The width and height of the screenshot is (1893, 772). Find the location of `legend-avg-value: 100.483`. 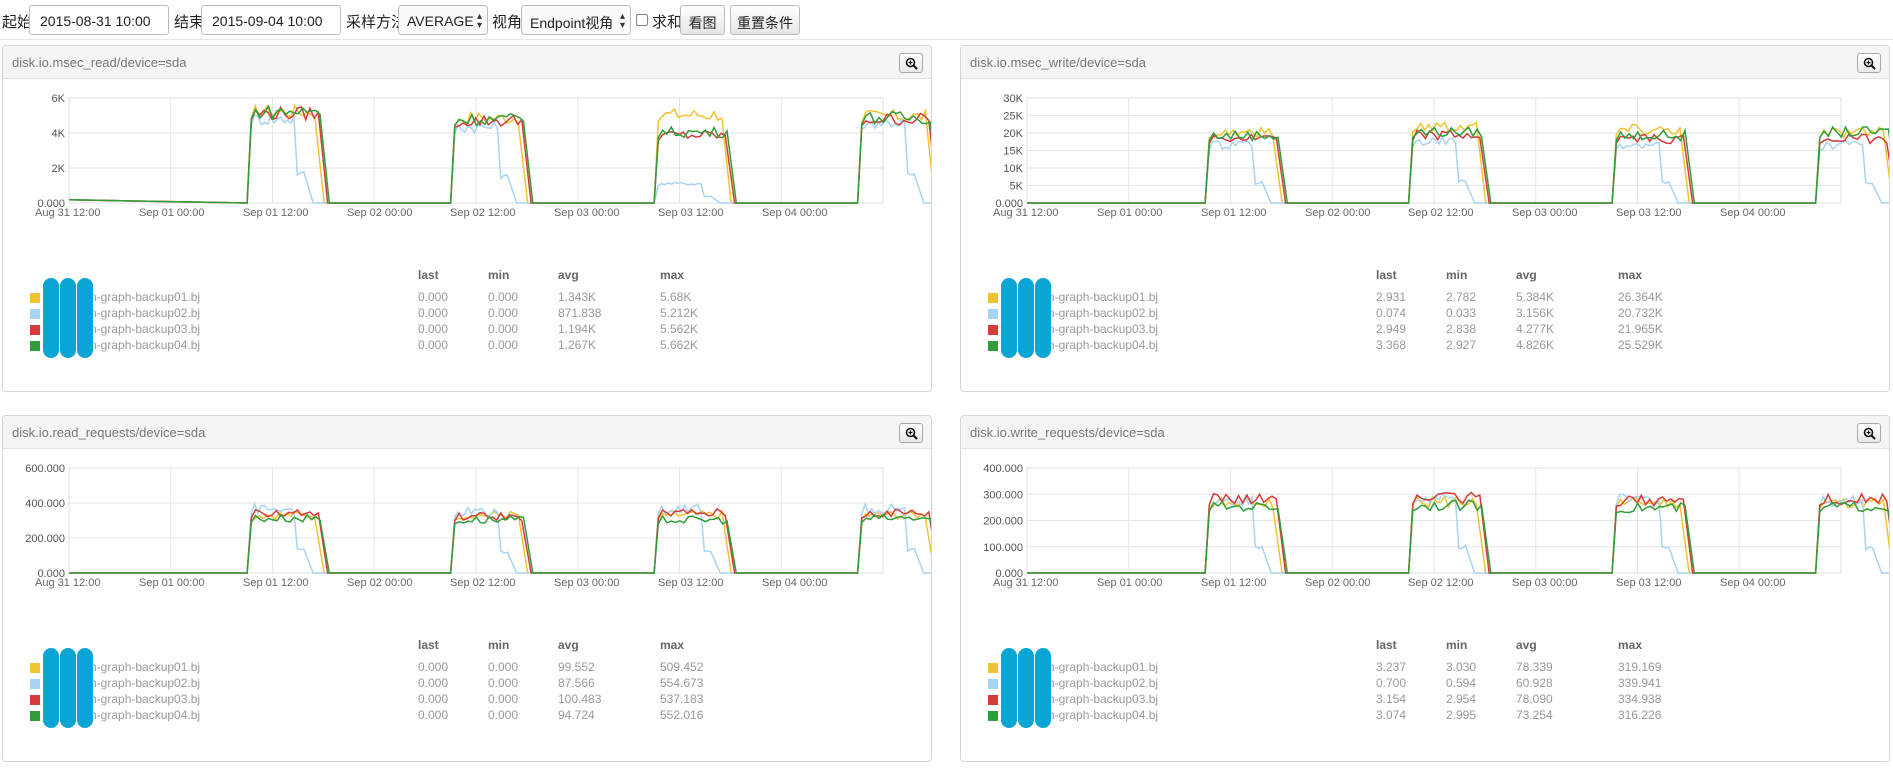

legend-avg-value: 100.483 is located at coordinates (580, 699).